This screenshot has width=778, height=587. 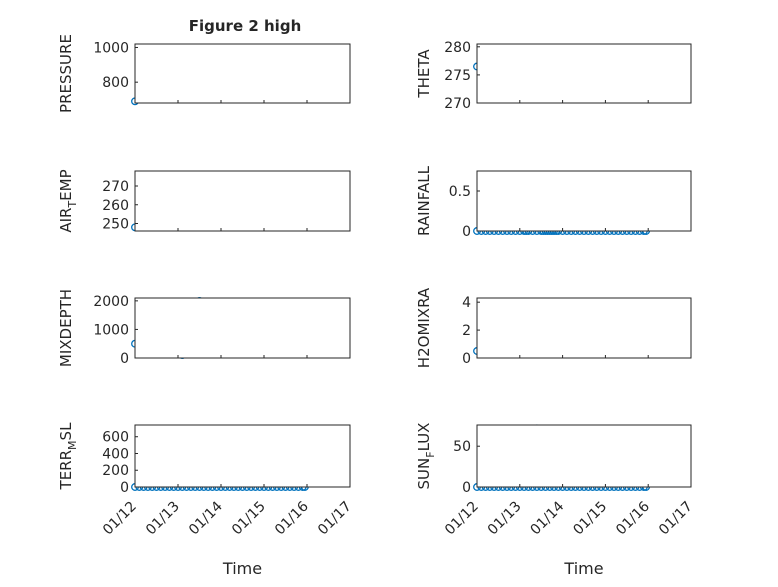 I want to click on subplot-air_temp: 250 260 270 AIRTEMP, so click(x=204, y=201).